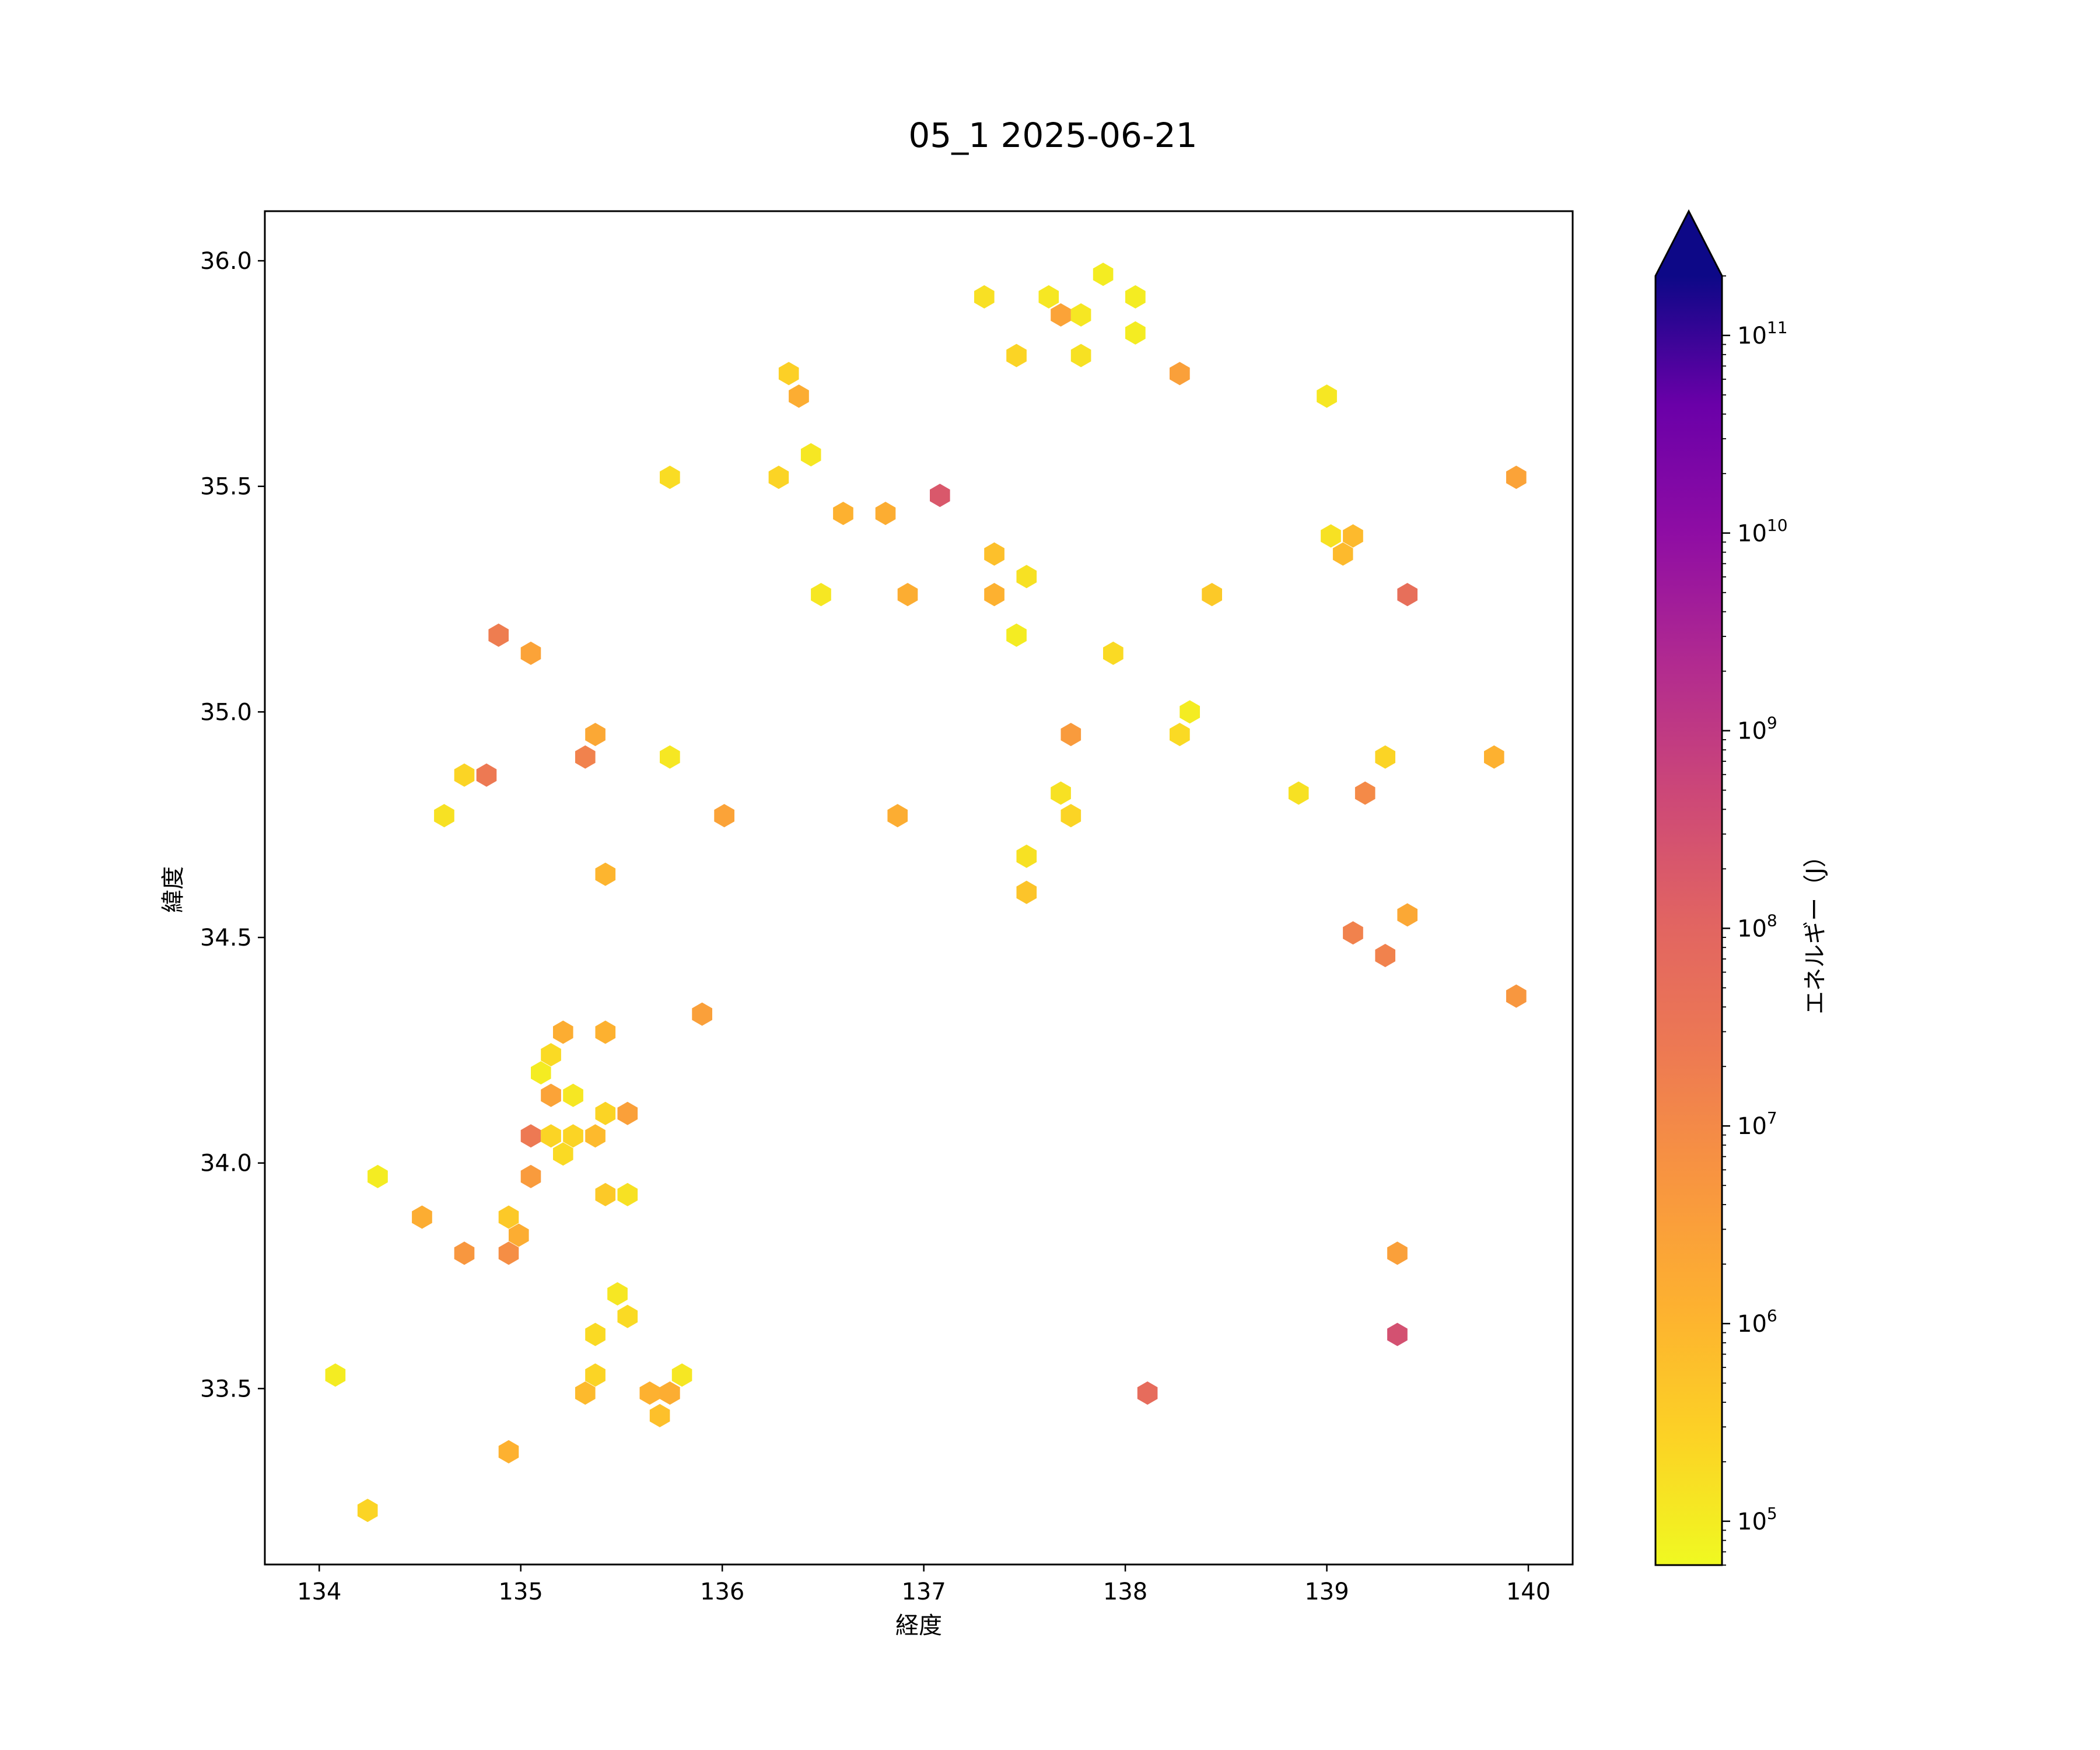 The width and height of the screenshot is (2100, 1750). Describe the element at coordinates (226, 261) in the screenshot. I see `y-tick-label: 36.0` at that location.